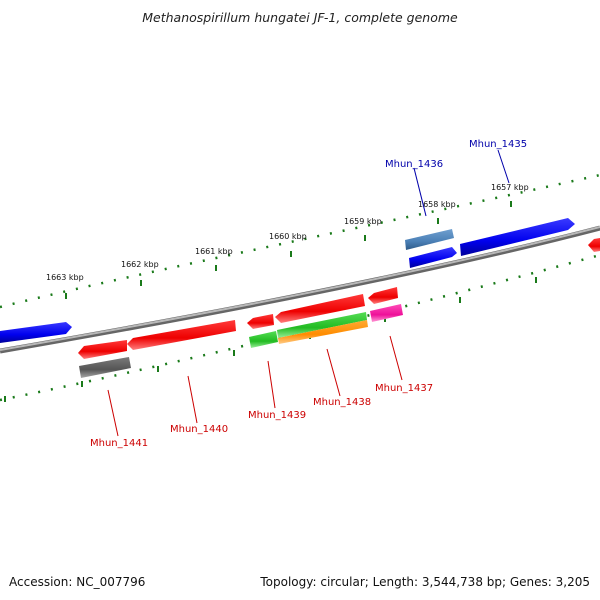  What do you see at coordinates (594, 245) in the screenshot?
I see `gene-arrow-right-edge-red` at bounding box center [594, 245].